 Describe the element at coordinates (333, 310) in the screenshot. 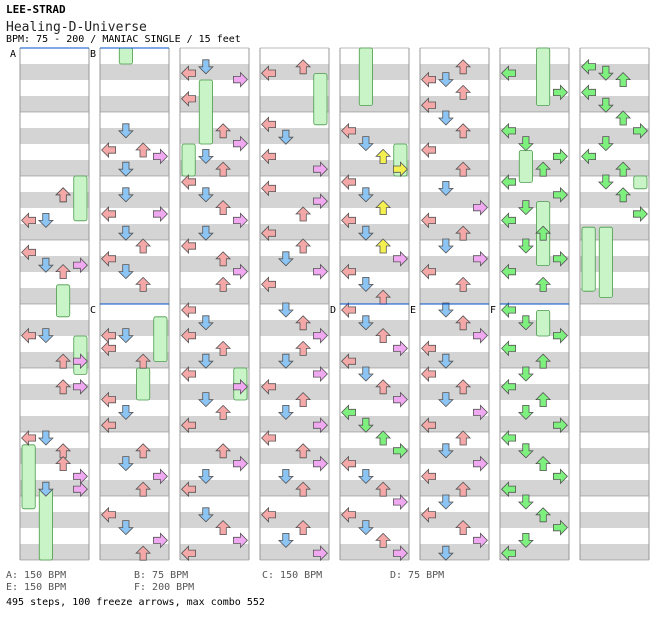

I see `section-marker-d: D` at that location.